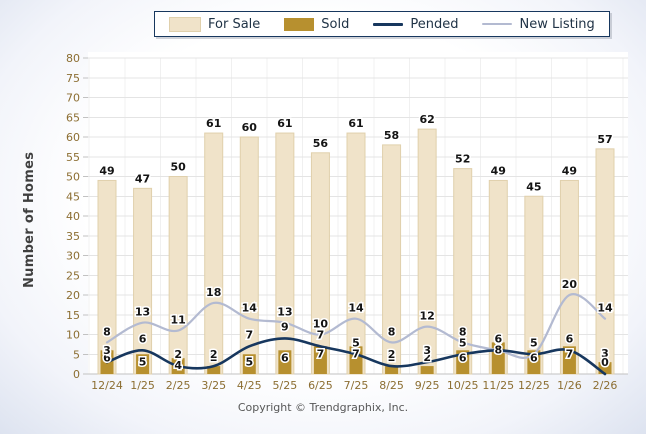 This screenshot has width=646, height=438. What do you see at coordinates (557, 24) in the screenshot?
I see `legend-label-new-listing: New Listing` at bounding box center [557, 24].